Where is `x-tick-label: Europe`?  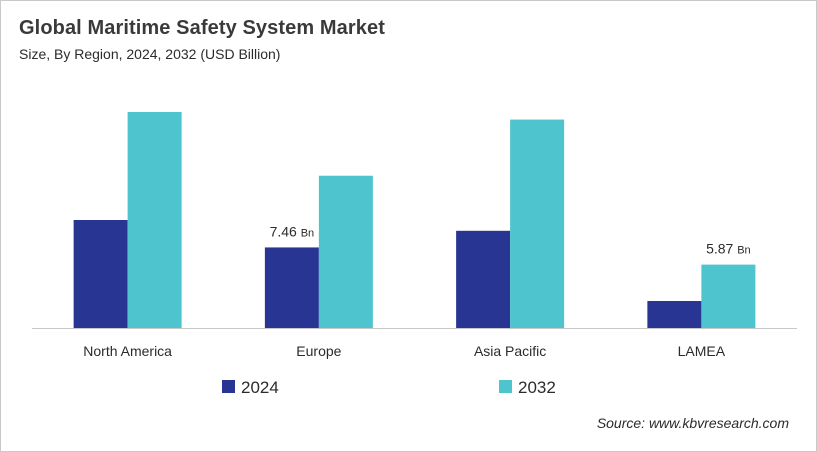
x-tick-label: Europe is located at coordinates (318, 351).